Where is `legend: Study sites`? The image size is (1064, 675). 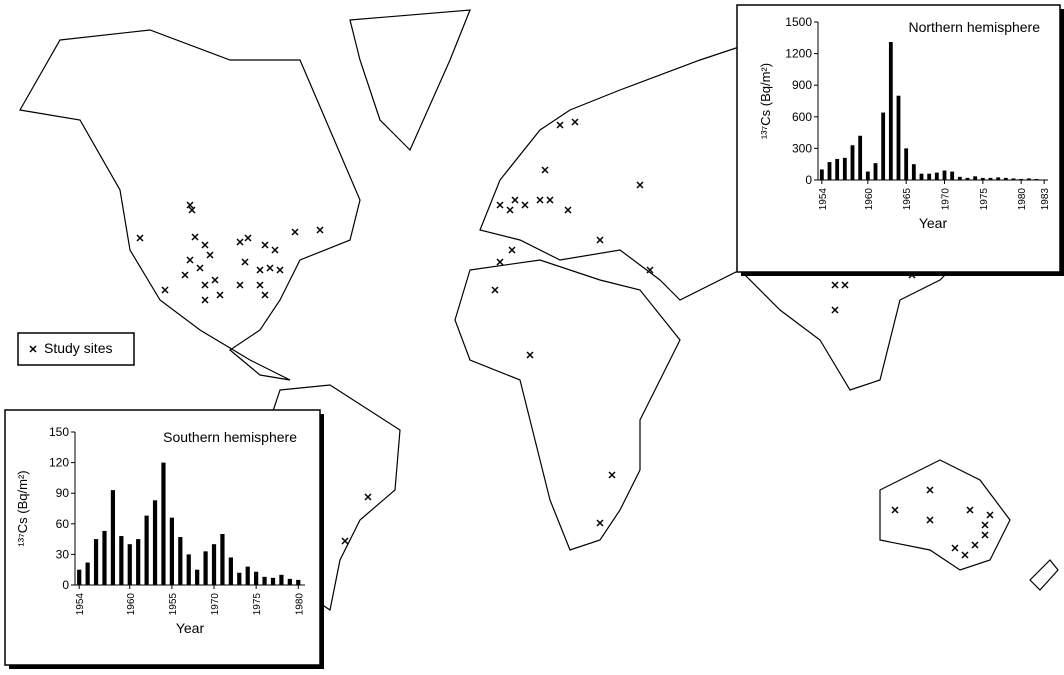 legend: Study sites is located at coordinates (76, 349).